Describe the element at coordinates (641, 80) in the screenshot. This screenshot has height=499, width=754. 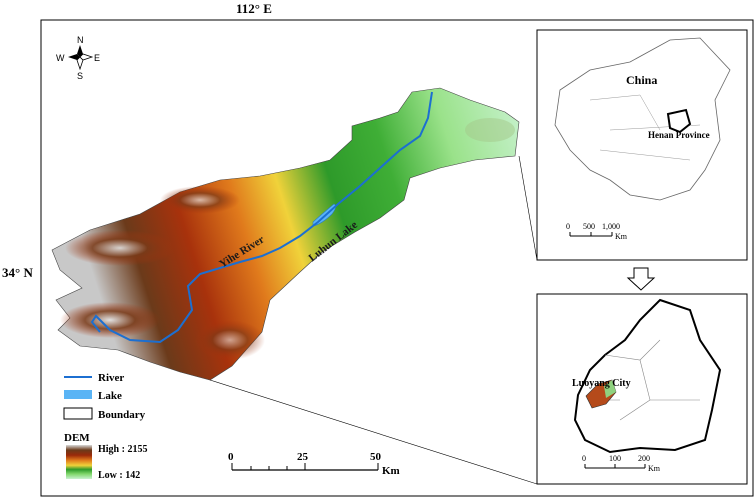
I see `china-label: China` at that location.